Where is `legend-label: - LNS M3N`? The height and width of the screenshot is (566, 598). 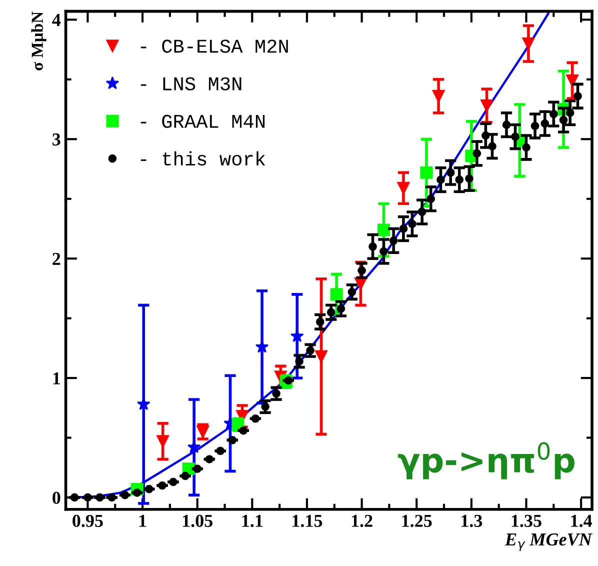 legend-label: - LNS M3N is located at coordinates (191, 83).